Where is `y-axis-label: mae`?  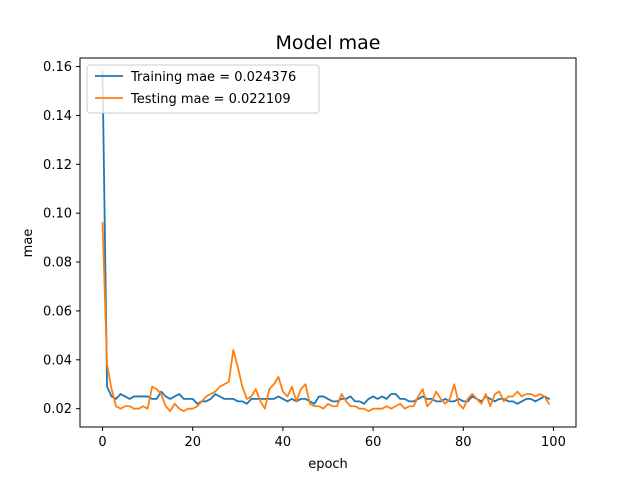 y-axis-label: mae is located at coordinates (28, 243).